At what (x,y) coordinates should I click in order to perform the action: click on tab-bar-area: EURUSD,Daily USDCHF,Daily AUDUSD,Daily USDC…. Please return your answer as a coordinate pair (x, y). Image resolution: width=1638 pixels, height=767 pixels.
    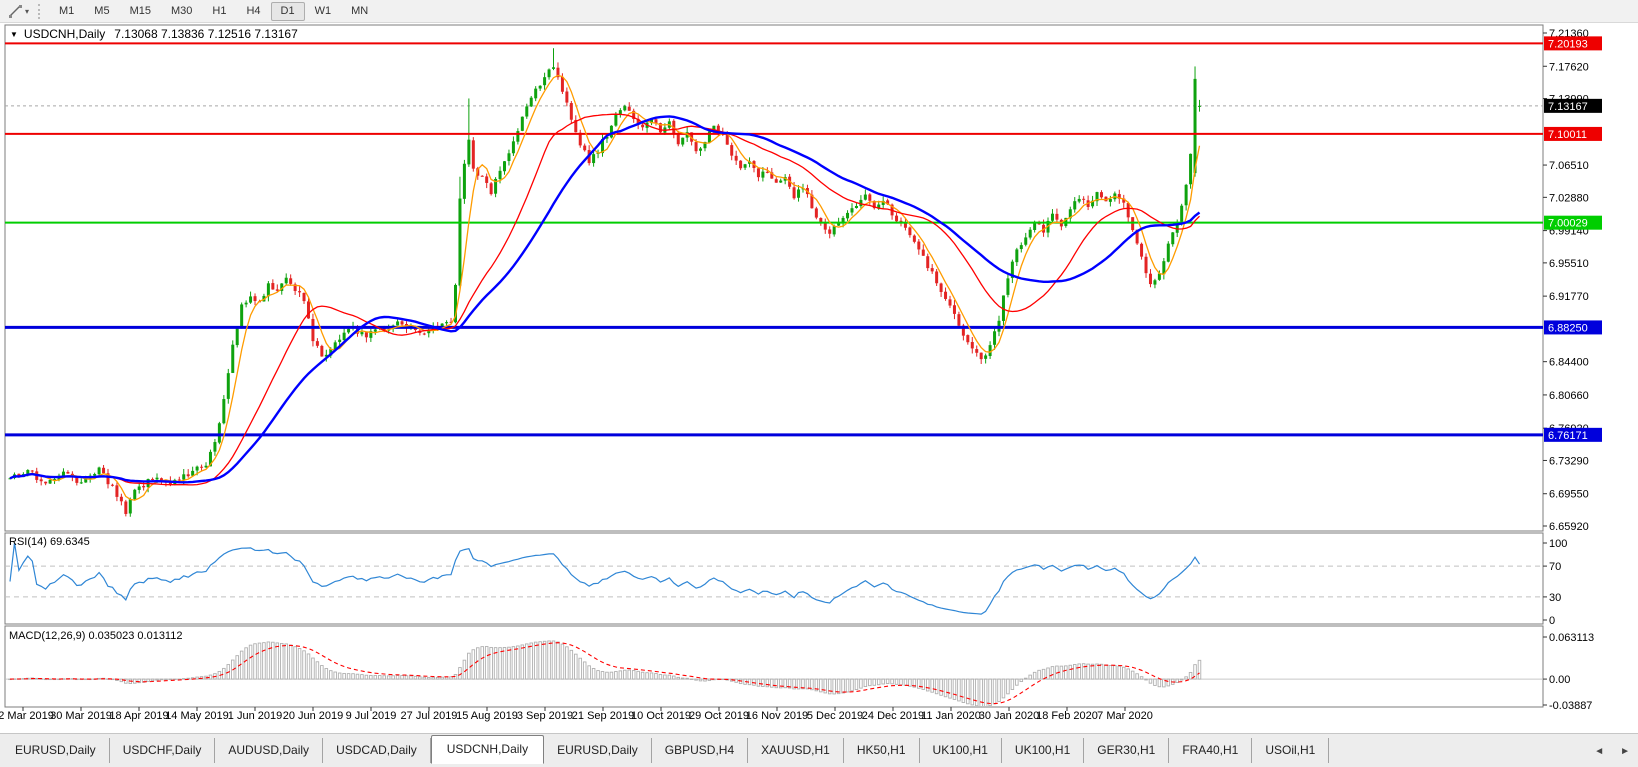
    Looking at the image, I should click on (819, 750).